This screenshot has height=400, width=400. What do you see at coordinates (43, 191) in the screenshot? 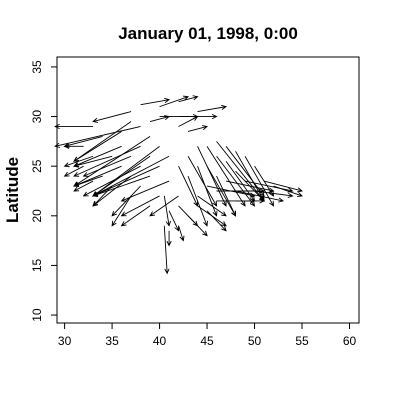
I see `y-axis: 10 15 20 25 30 35` at bounding box center [43, 191].